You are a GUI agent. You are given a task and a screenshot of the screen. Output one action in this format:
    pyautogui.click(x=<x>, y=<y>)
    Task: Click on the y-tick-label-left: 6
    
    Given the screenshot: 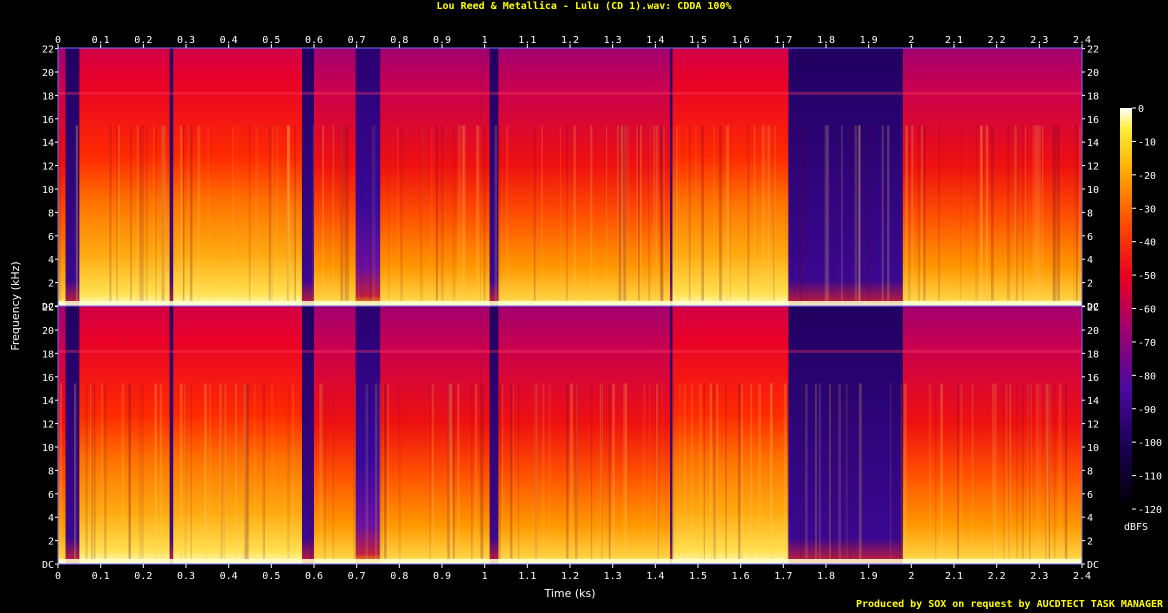 What is the action you would take?
    pyautogui.click(x=51, y=237)
    